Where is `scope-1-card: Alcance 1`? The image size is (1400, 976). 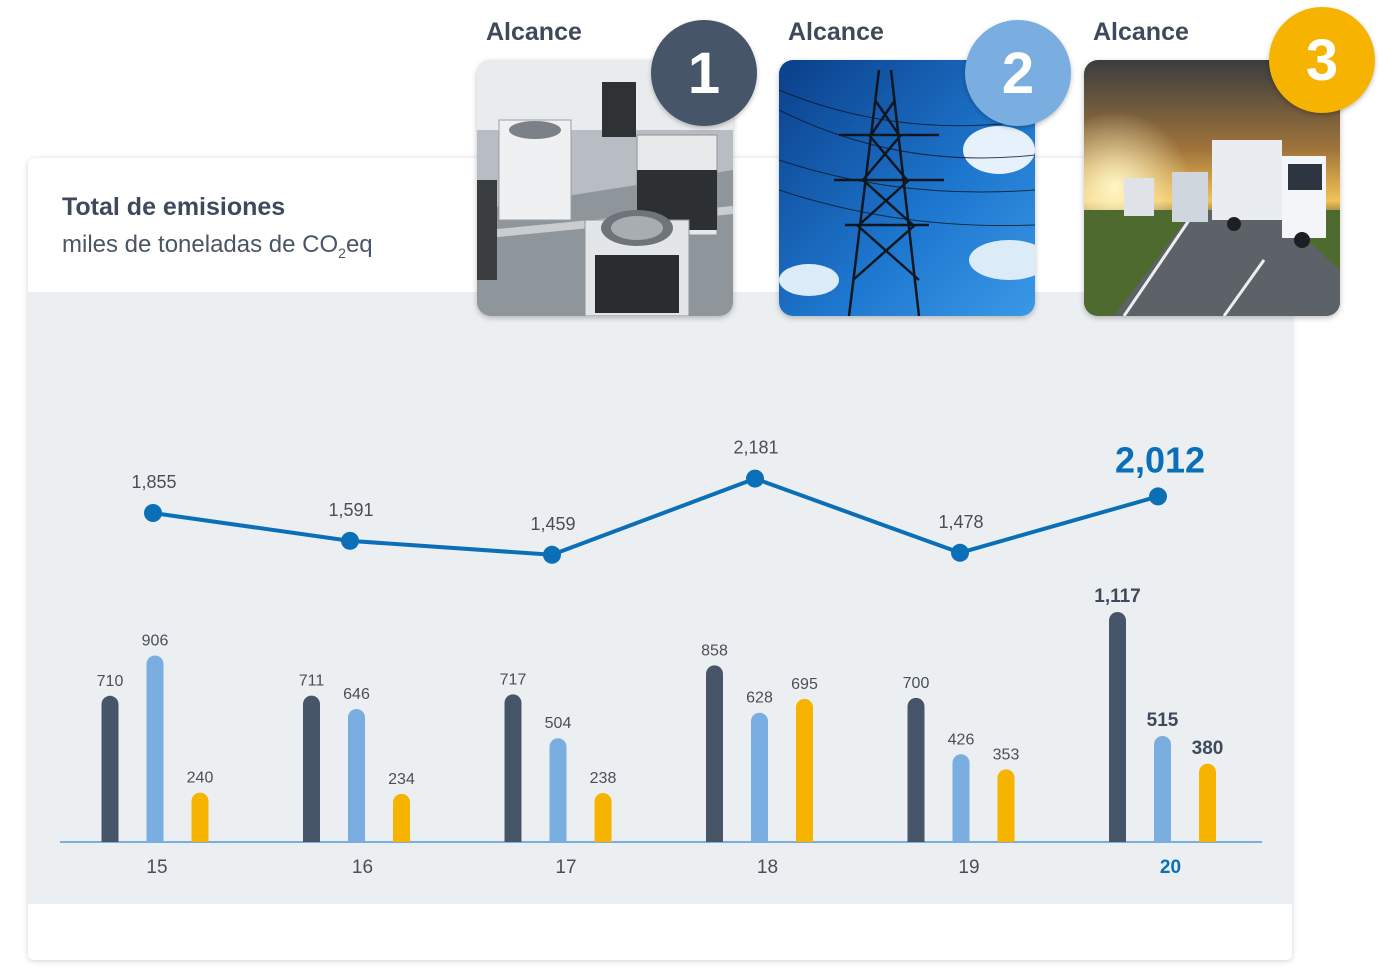 scope-1-card: Alcance 1 is located at coordinates (627, 160).